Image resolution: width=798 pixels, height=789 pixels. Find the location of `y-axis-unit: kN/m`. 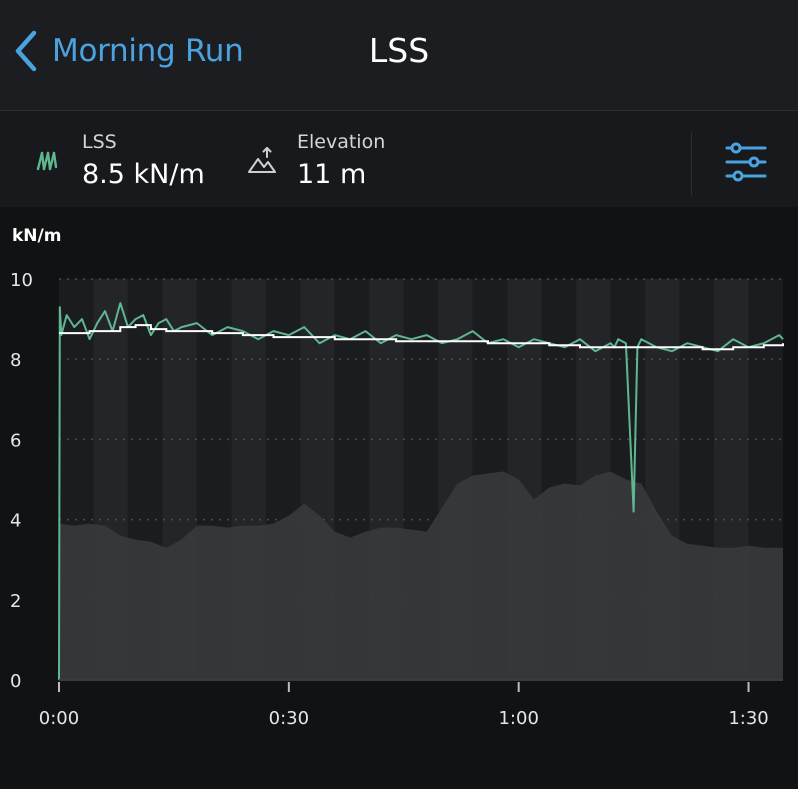

y-axis-unit: kN/m is located at coordinates (37, 236).